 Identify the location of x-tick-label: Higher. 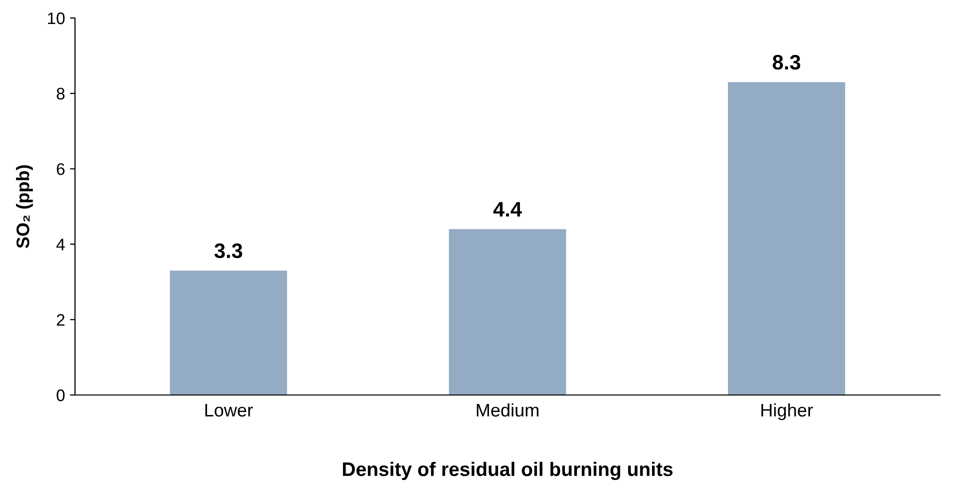
(787, 411).